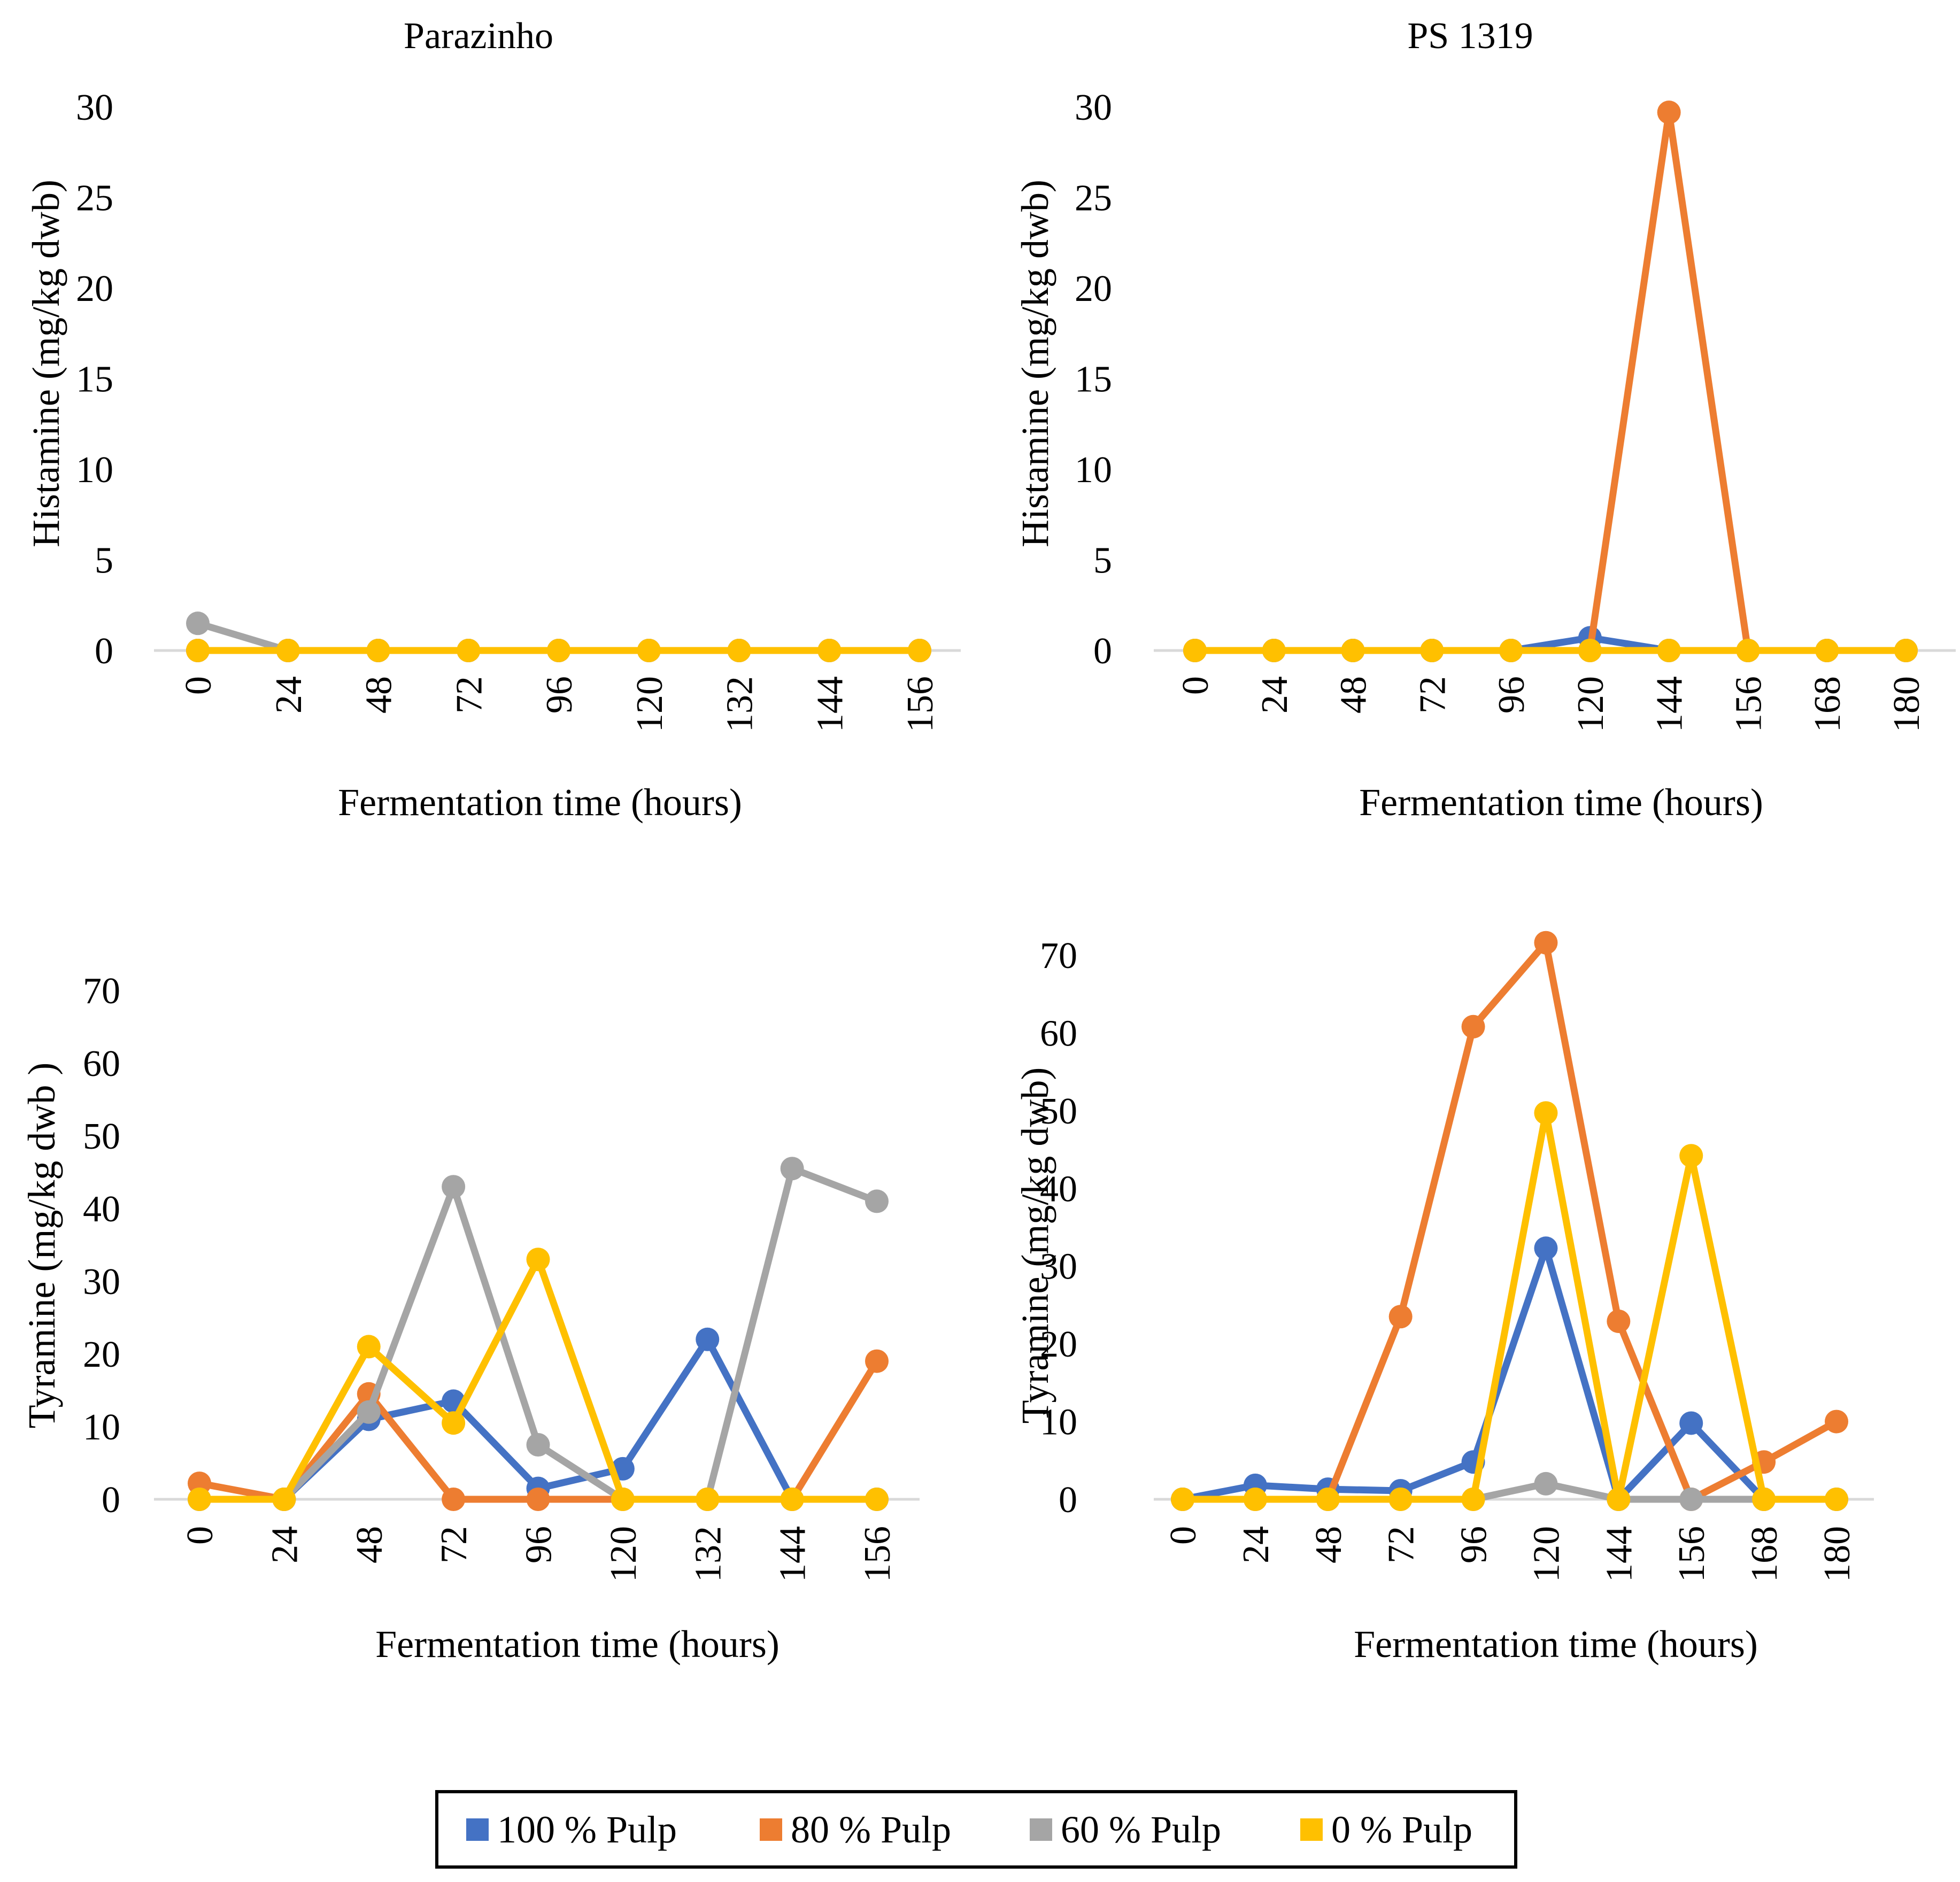 The width and height of the screenshot is (1960, 1882). I want to click on legend-label-100-pulp: 100 % Pulp, so click(587, 1830).